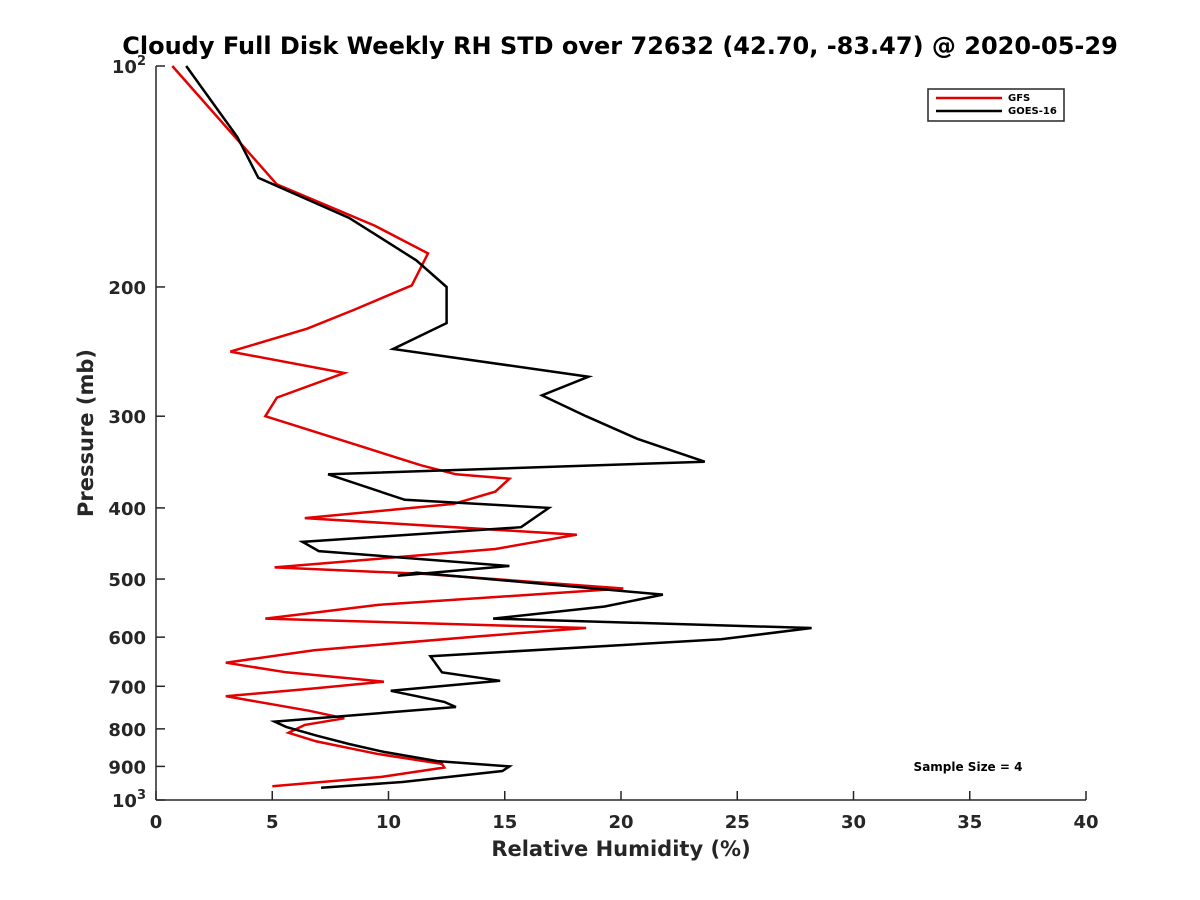  I want to click on sample-size-annotation: Sample Size = 4, so click(968, 767).